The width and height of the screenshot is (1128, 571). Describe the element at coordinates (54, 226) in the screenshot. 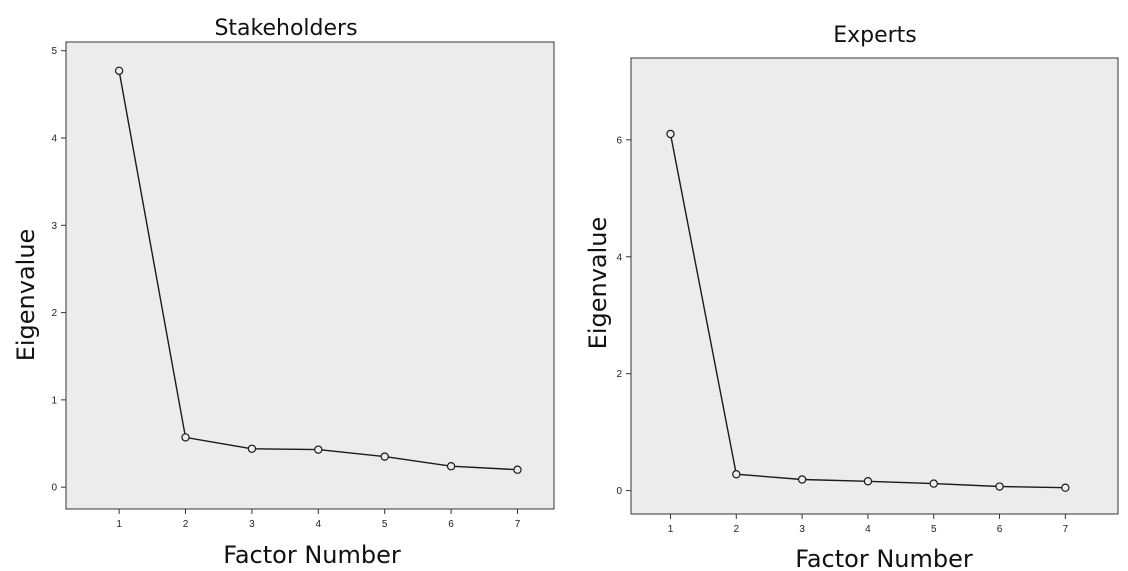

I see `y-tick-label: 3` at that location.